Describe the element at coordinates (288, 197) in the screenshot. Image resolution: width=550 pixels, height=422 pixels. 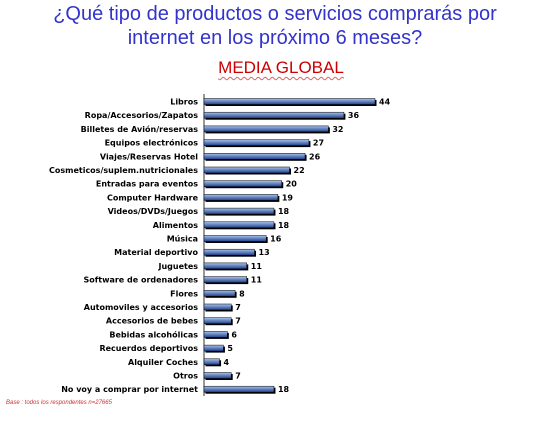
I see `value-label: 19` at that location.